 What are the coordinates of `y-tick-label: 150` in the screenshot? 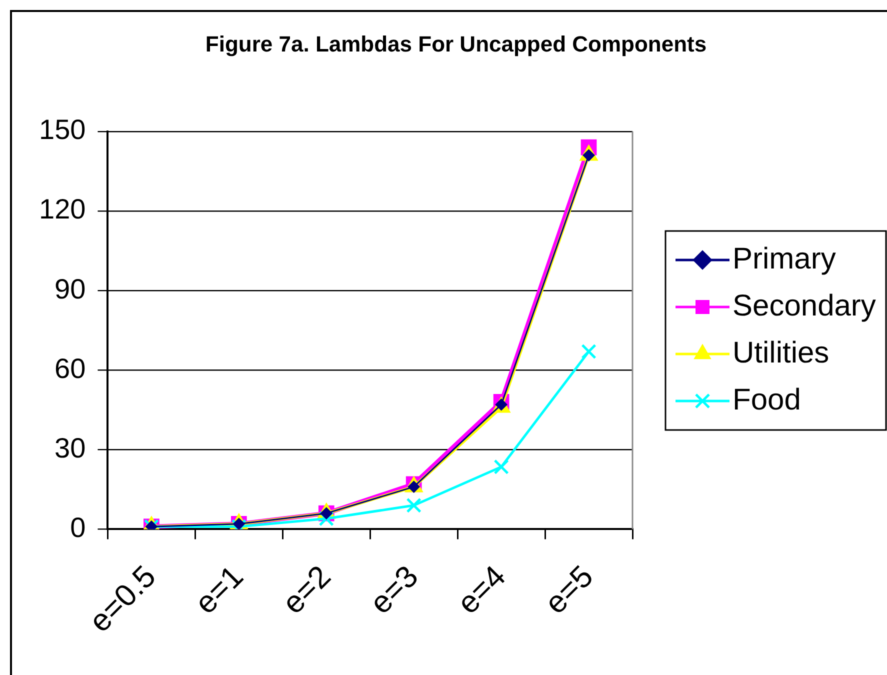 It's located at (62, 130).